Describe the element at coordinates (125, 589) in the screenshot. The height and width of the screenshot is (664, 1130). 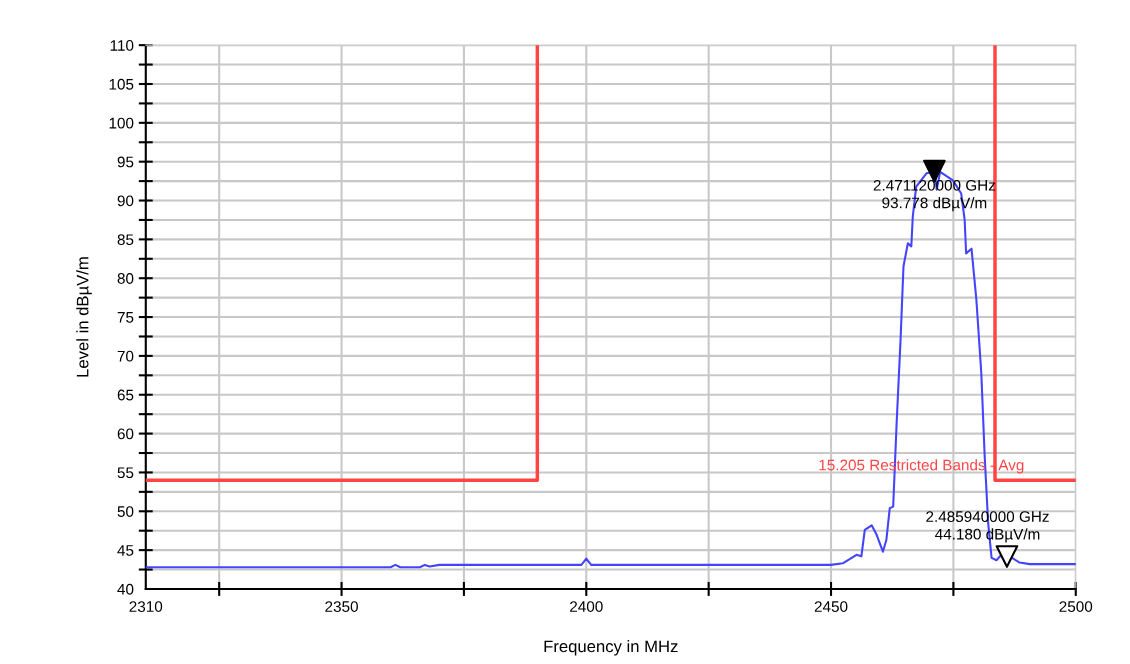
I see `y-tick-label: 40` at that location.